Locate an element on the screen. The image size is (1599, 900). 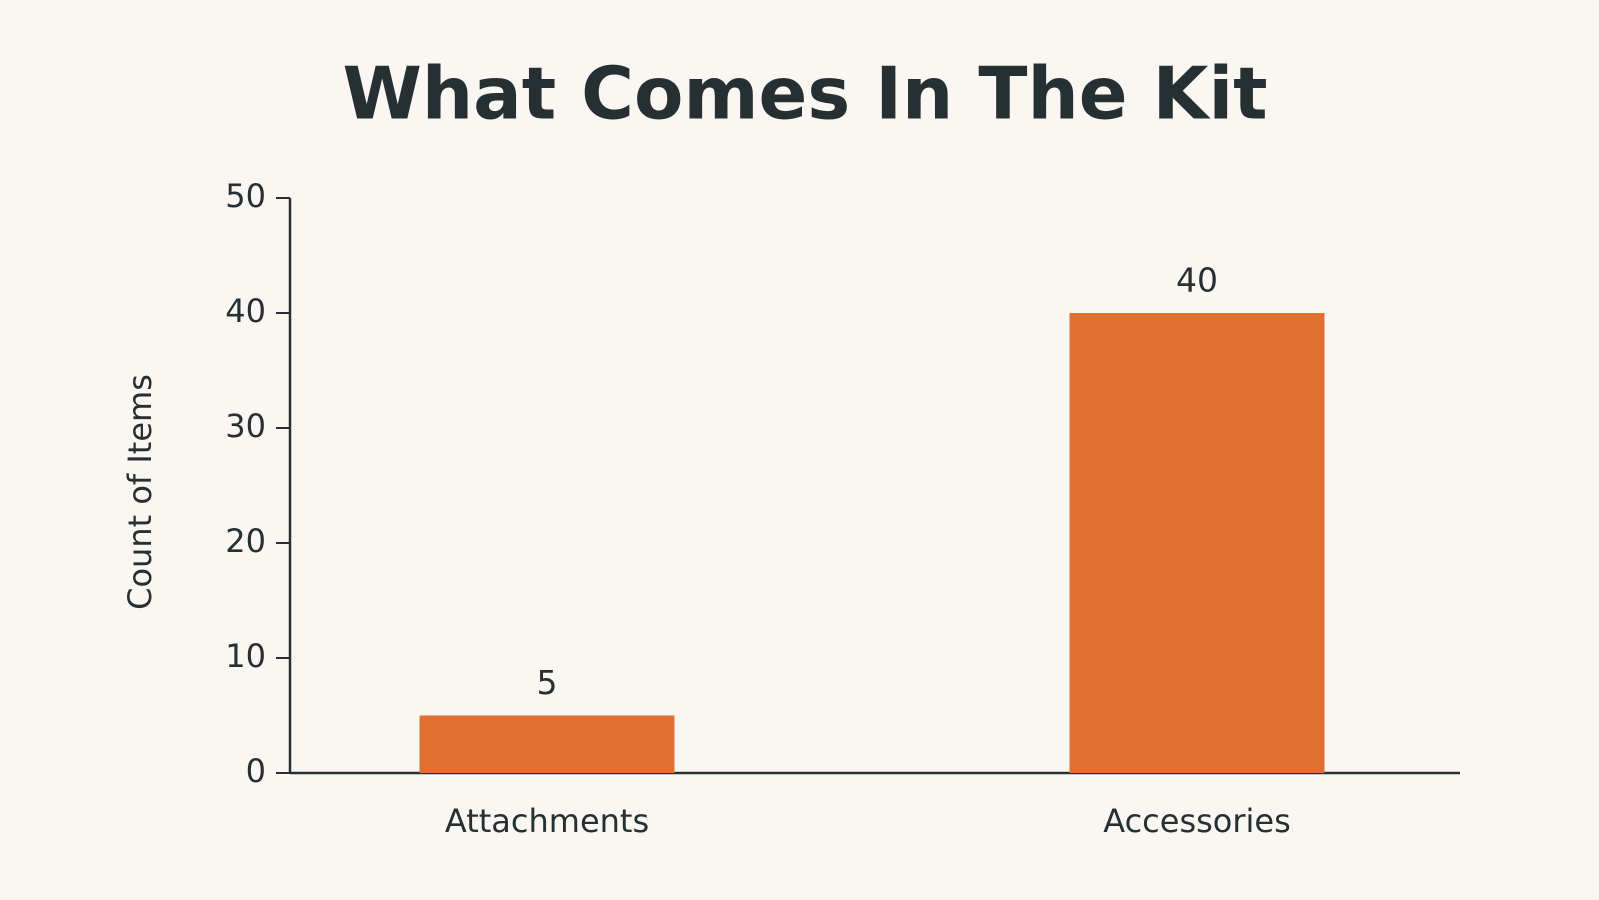
x-tick-label: Accessories is located at coordinates (1197, 821).